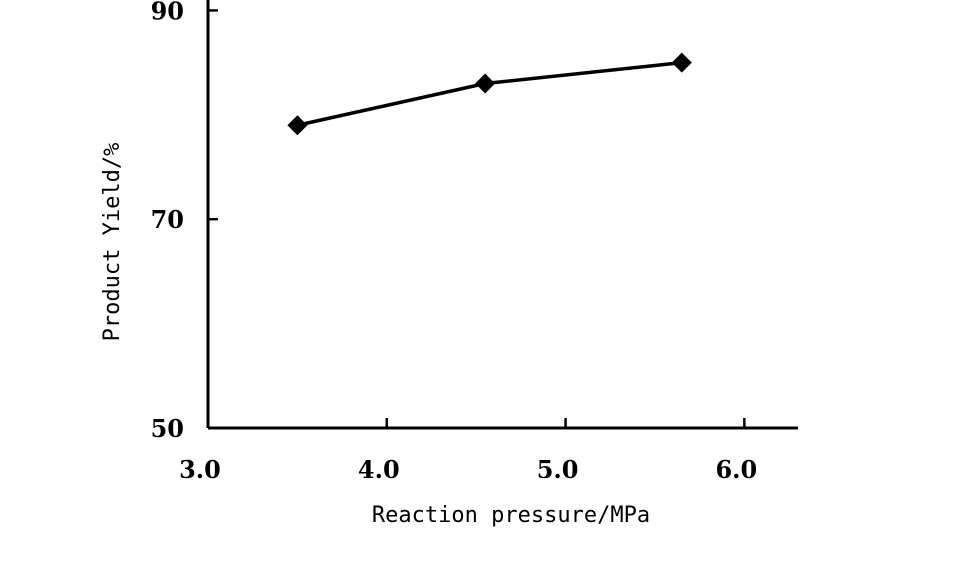  Describe the element at coordinates (558, 469) in the screenshot. I see `x-tick-label: 5.0` at that location.